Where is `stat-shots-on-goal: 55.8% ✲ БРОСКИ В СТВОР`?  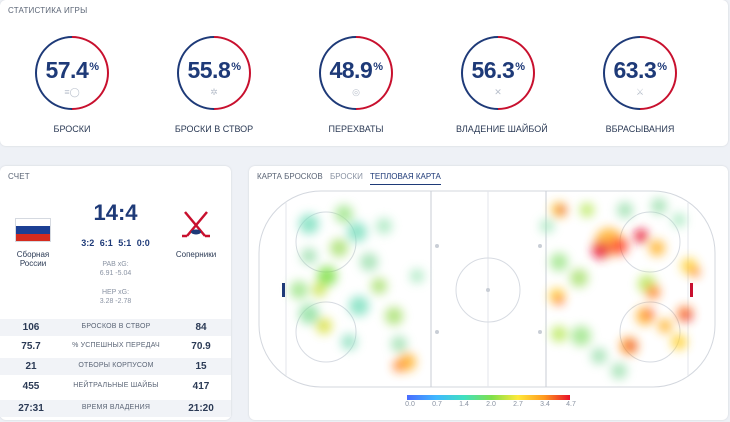 stat-shots-on-goal: 55.8% ✲ БРОСКИ В СТВОР is located at coordinates (214, 77).